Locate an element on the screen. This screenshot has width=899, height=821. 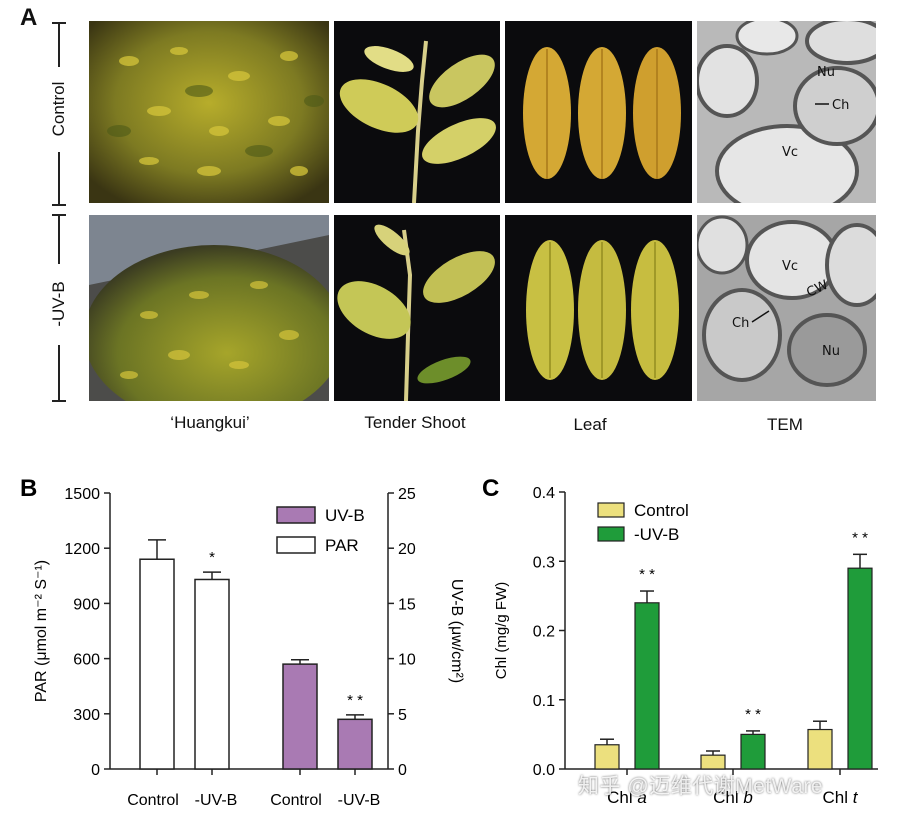
photo-huangkui-control is located at coordinates (209, 112).